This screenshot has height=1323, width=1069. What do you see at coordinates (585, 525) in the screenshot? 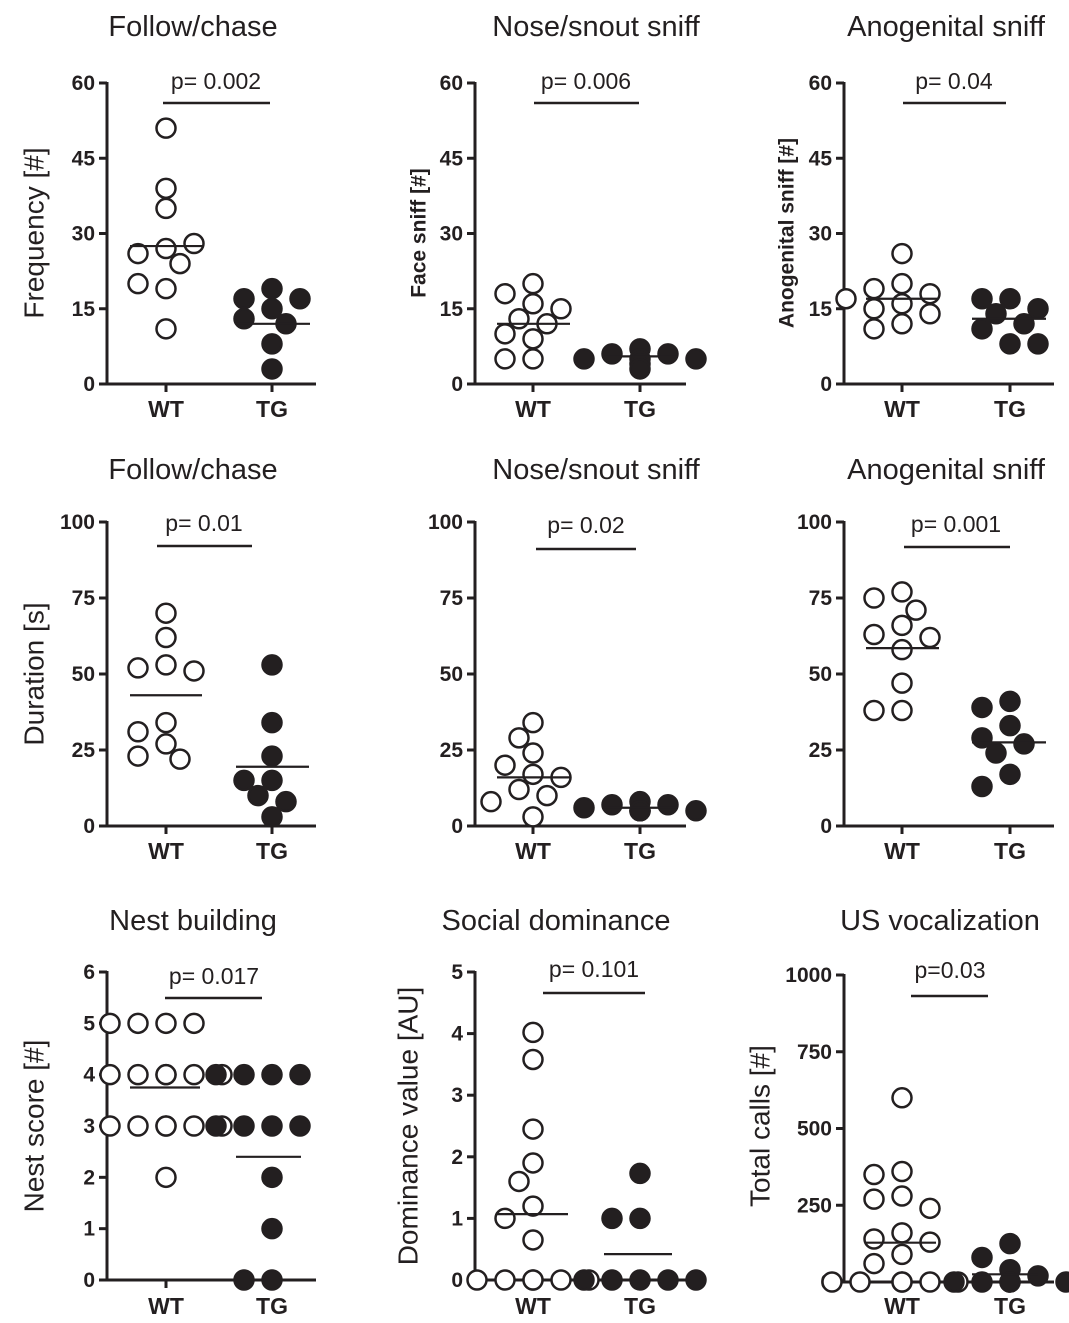
I see `p-value-label: p= 0.02` at bounding box center [585, 525].